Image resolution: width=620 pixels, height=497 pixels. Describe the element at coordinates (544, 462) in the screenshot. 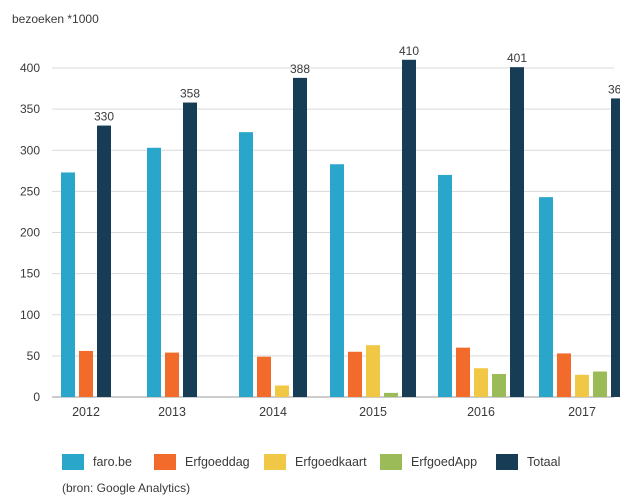

I see `legend-label: Totaal` at that location.